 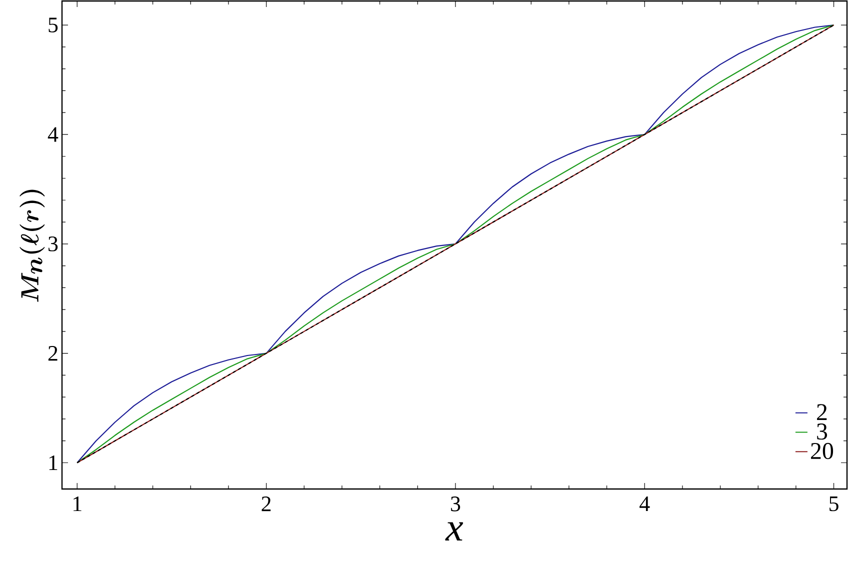 What do you see at coordinates (53, 25) in the screenshot?
I see `y-tick-label: 5` at bounding box center [53, 25].